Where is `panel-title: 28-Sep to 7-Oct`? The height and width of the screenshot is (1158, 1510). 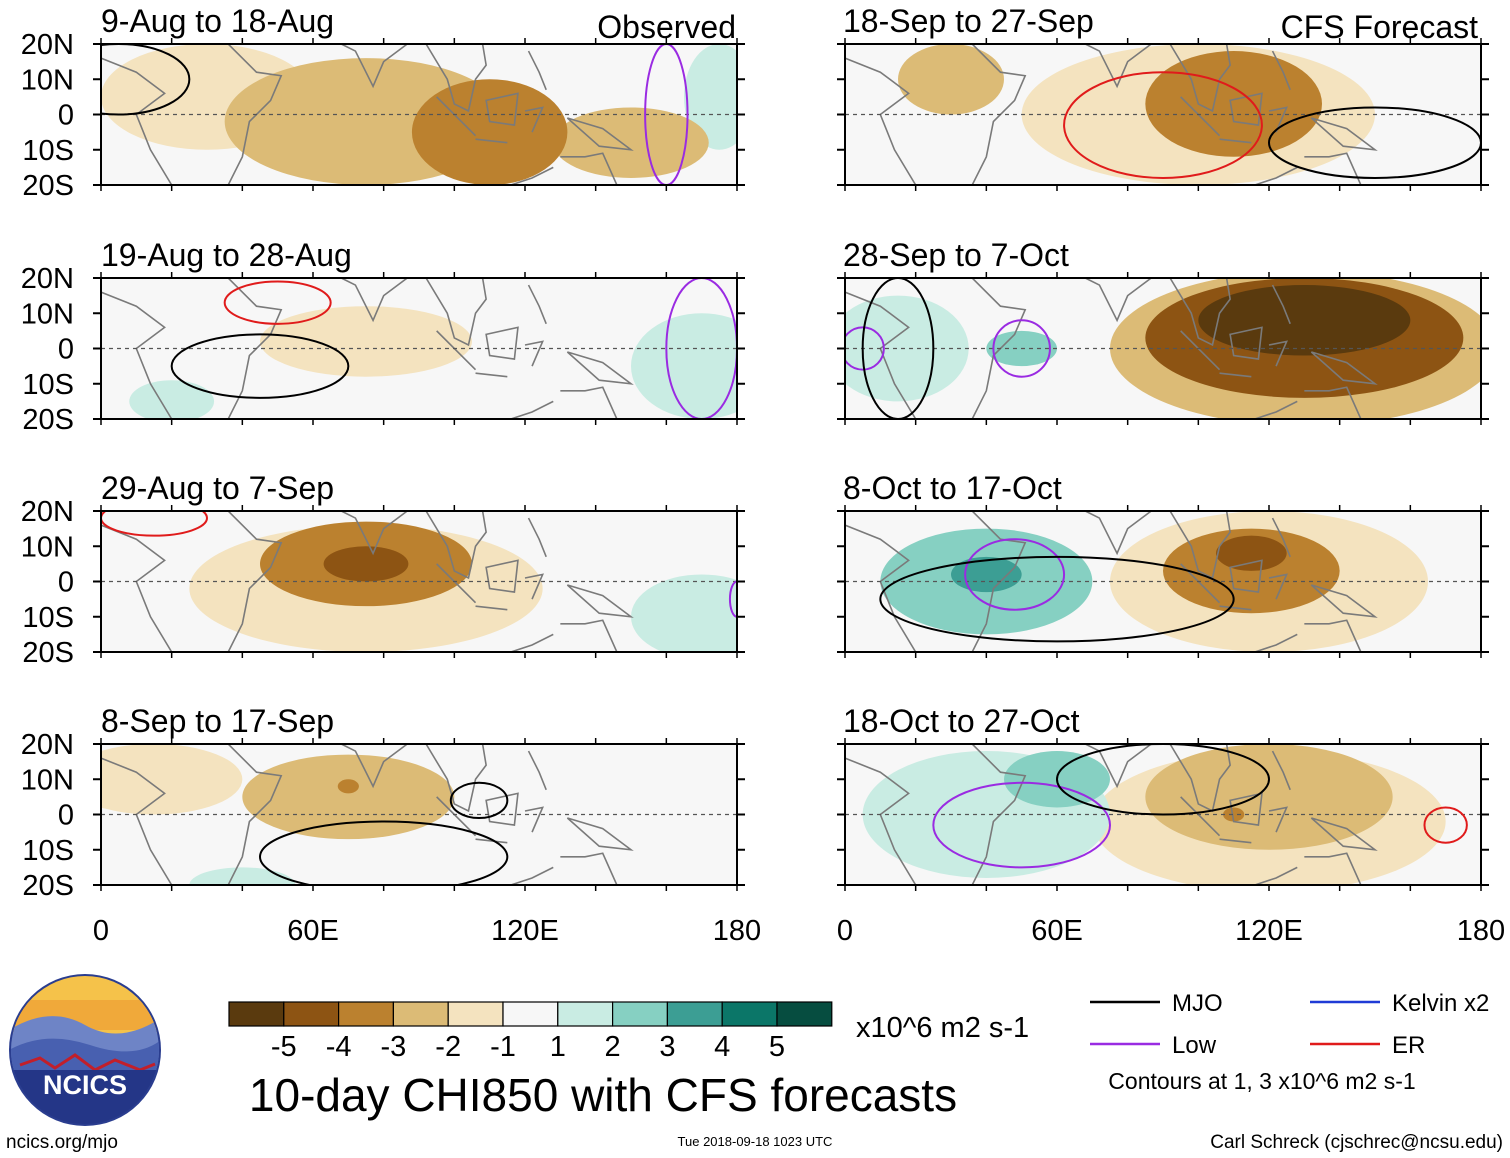 panel-title: 28-Sep to 7-Oct is located at coordinates (956, 255).